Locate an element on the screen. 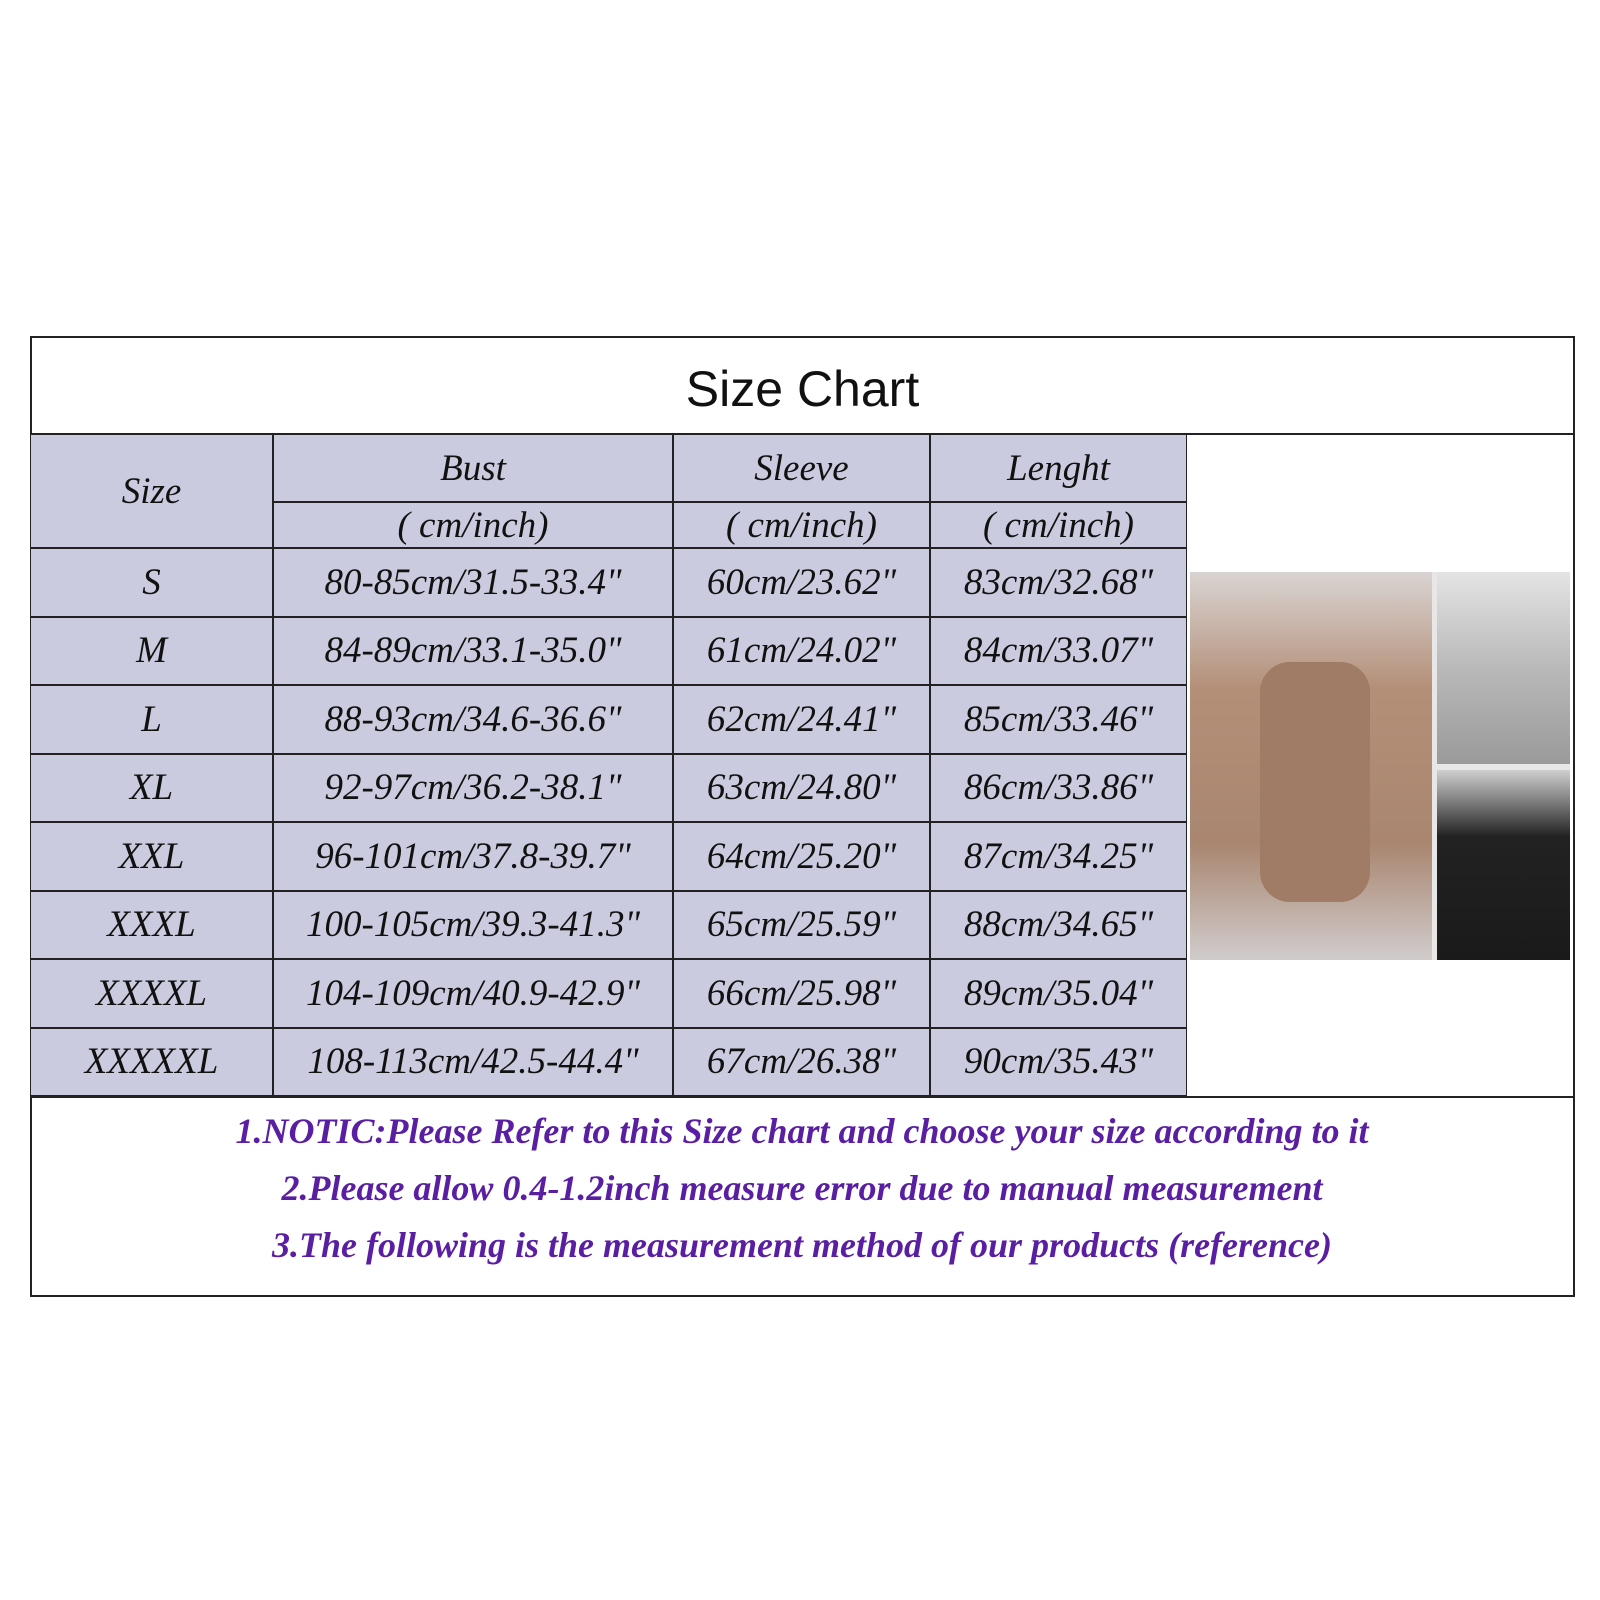  photo-gray-dress is located at coordinates (1503, 668).